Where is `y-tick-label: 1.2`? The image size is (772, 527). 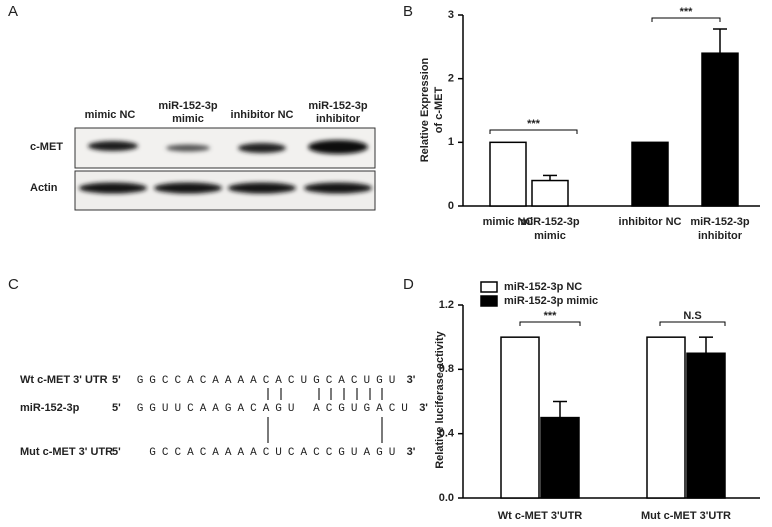 y-tick-label: 1.2 is located at coordinates (446, 305).